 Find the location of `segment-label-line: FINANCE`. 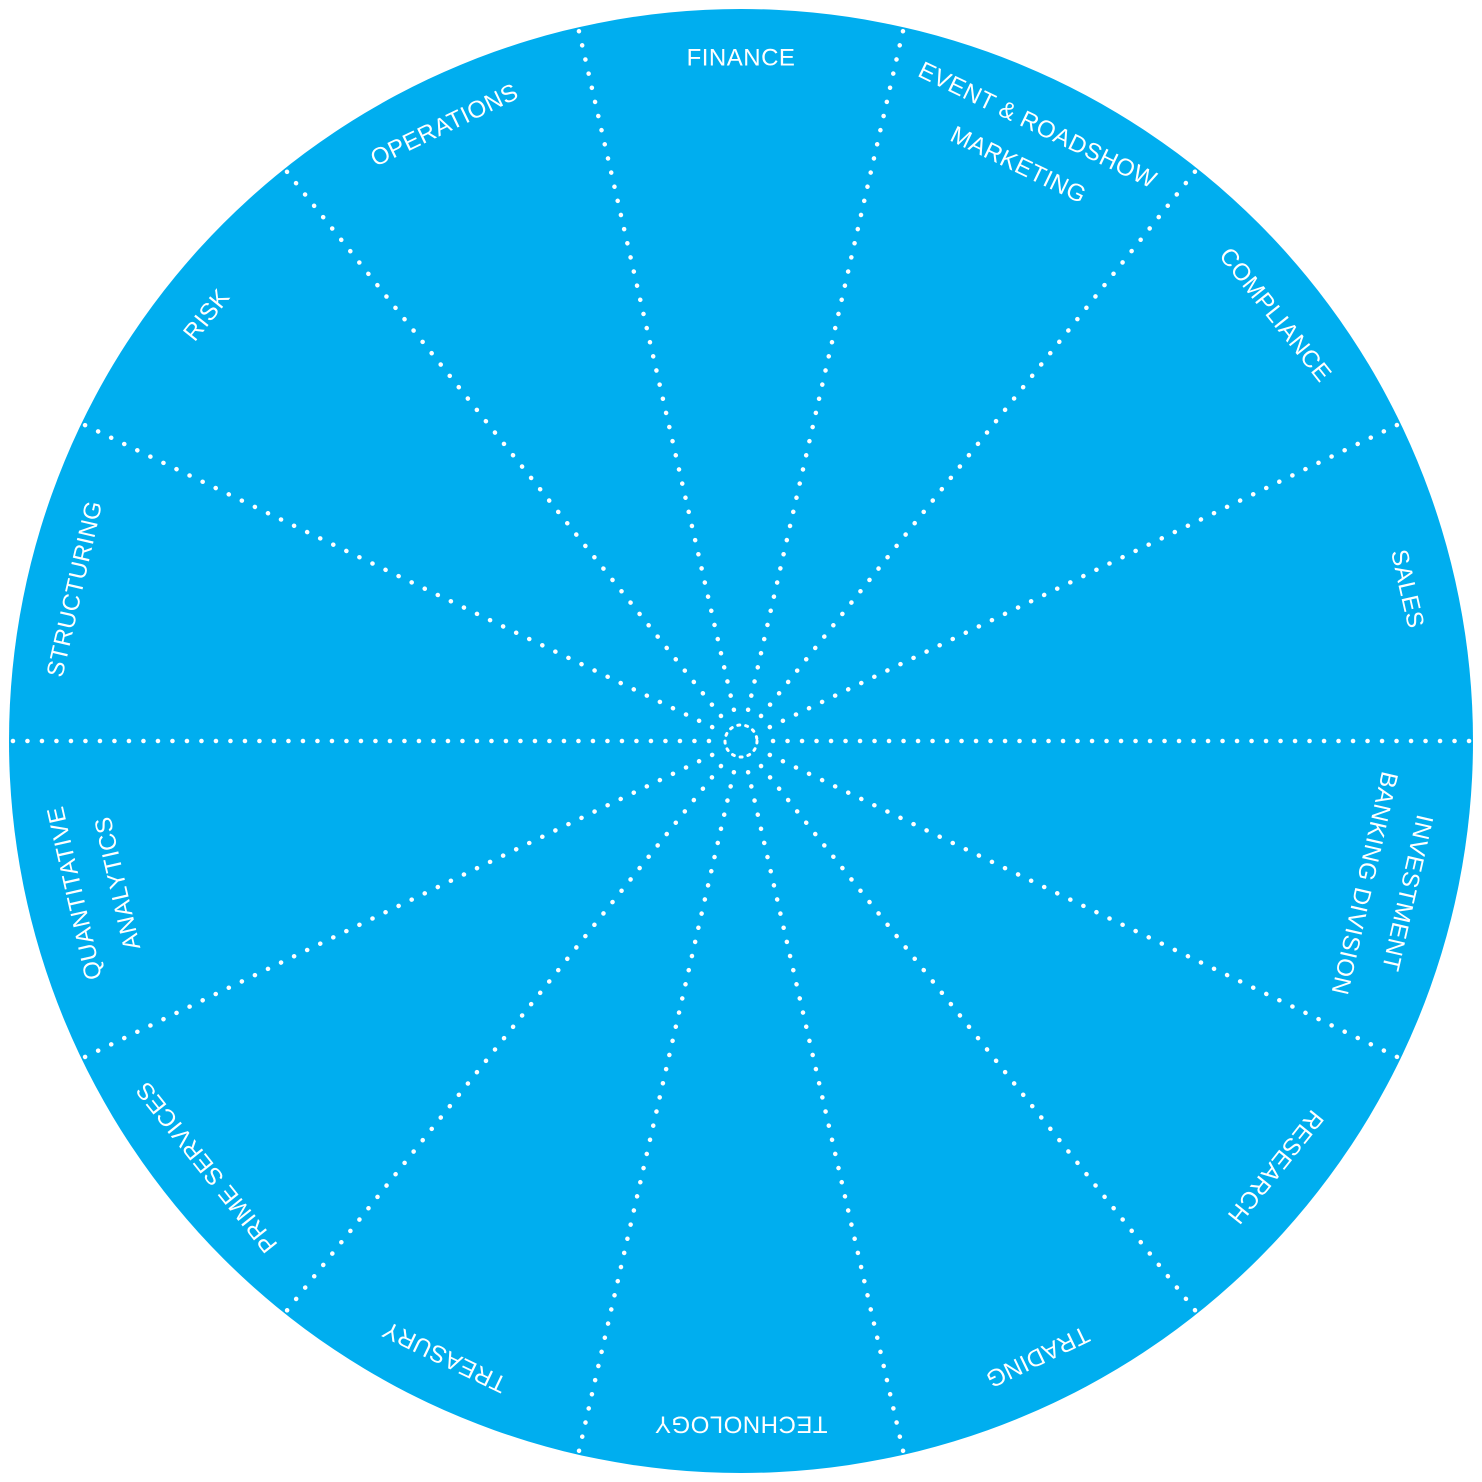

segment-label-line: FINANCE is located at coordinates (741, 57).